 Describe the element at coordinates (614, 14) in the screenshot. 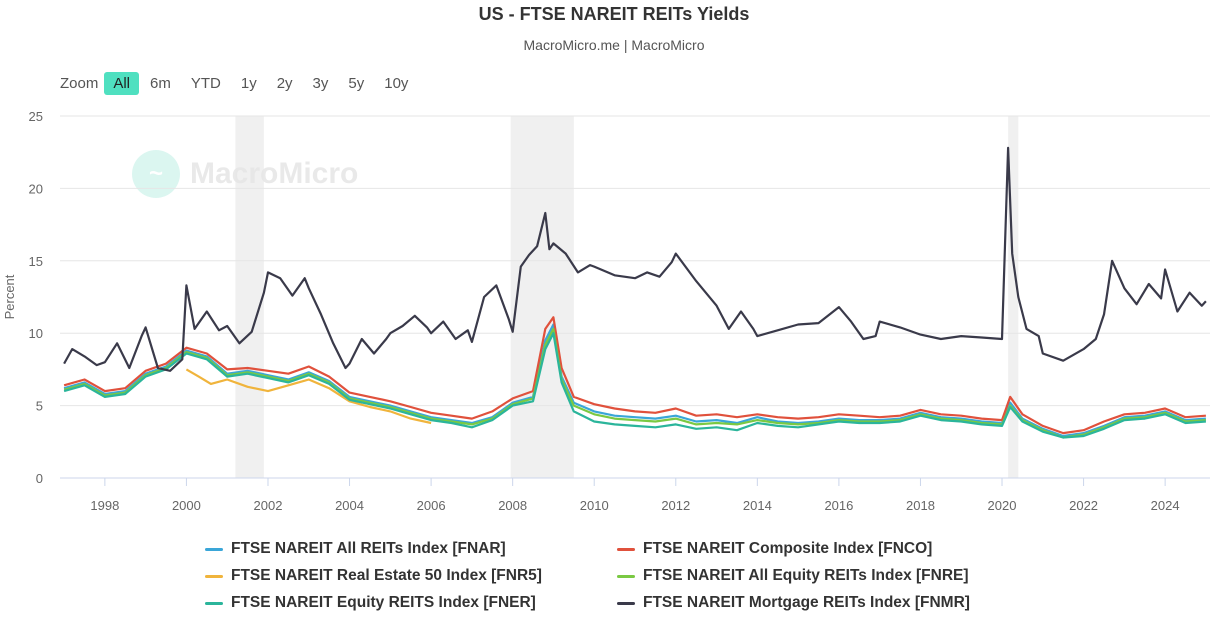

I see `chart-title: US - FTSE NAREIT REITs Yields` at that location.